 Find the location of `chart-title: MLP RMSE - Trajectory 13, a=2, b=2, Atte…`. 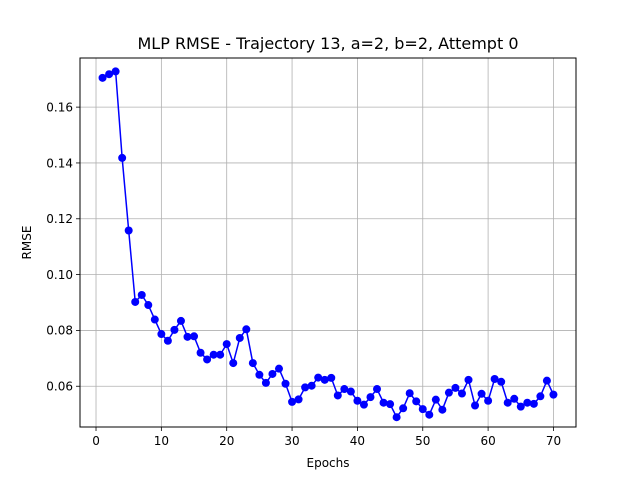

chart-title: MLP RMSE - Trajectory 13, a=2, b=2, Atte… is located at coordinates (327, 43).